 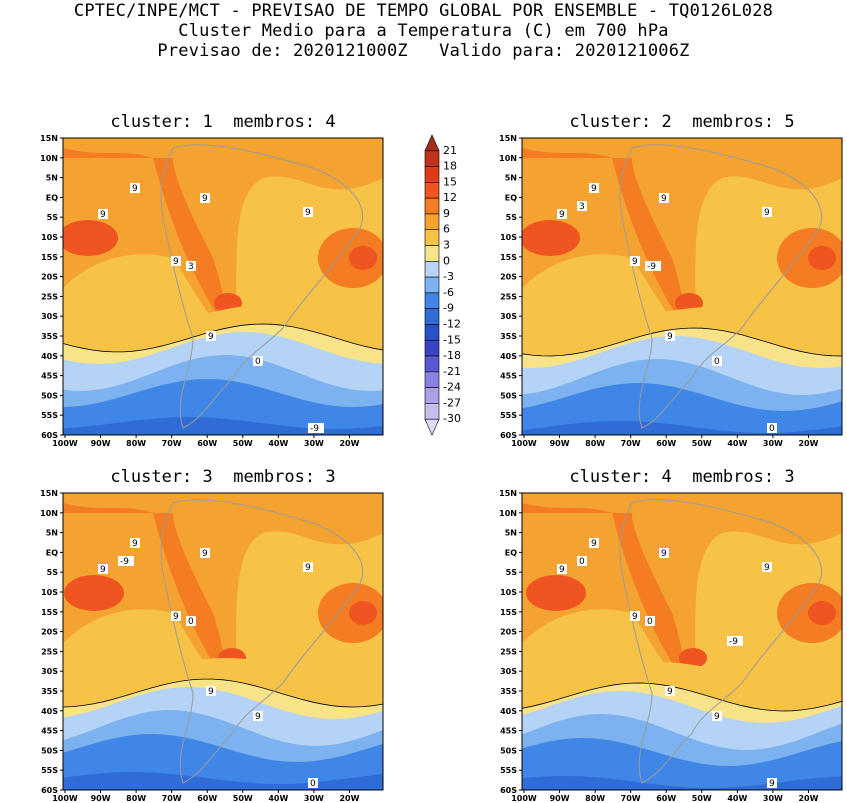 I want to click on lat-tick-label: 15S, so click(x=508, y=612).